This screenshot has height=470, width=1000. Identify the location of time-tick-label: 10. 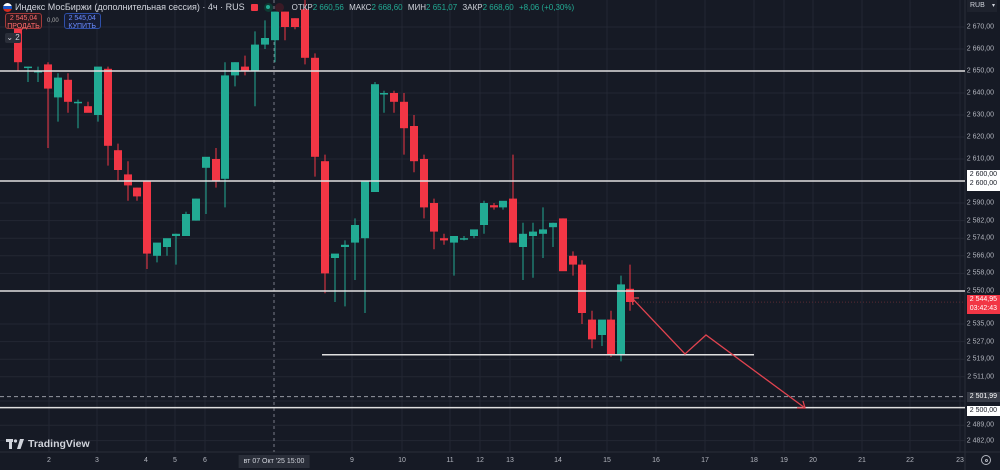
(402, 460).